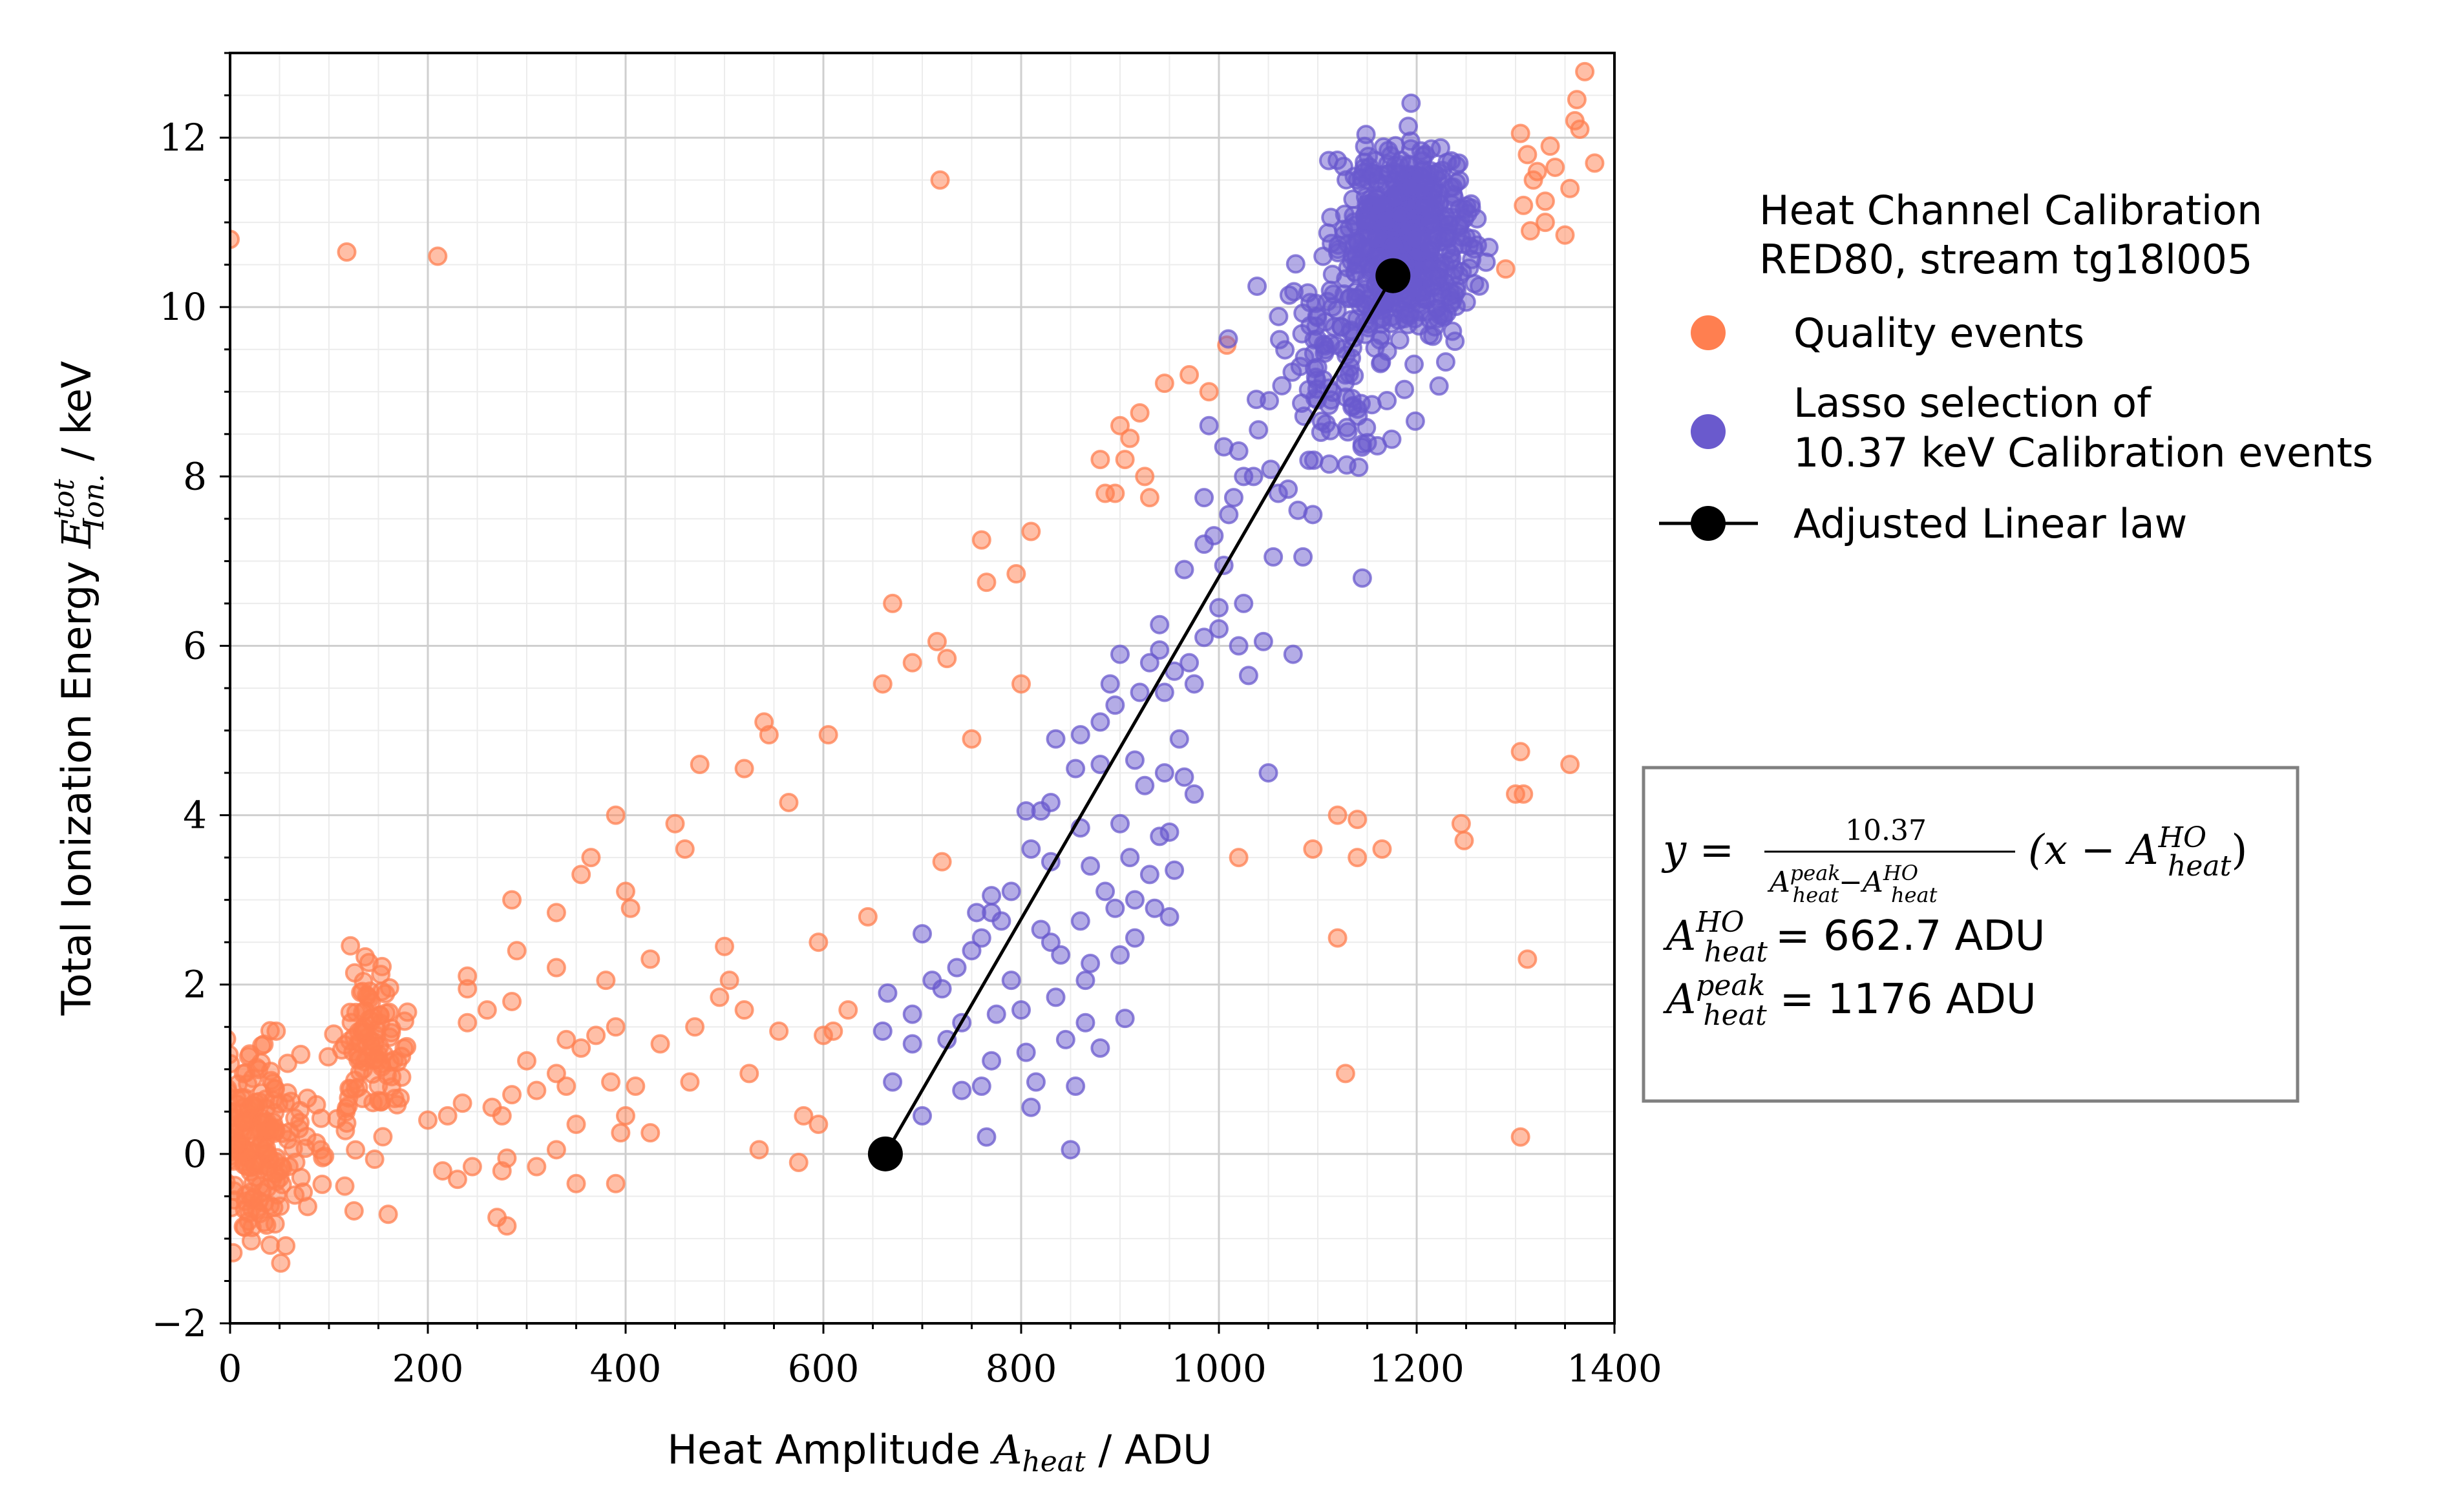 The image size is (2443, 1512). Describe the element at coordinates (1708, 333) in the screenshot. I see `legend-quality-marker` at that location.